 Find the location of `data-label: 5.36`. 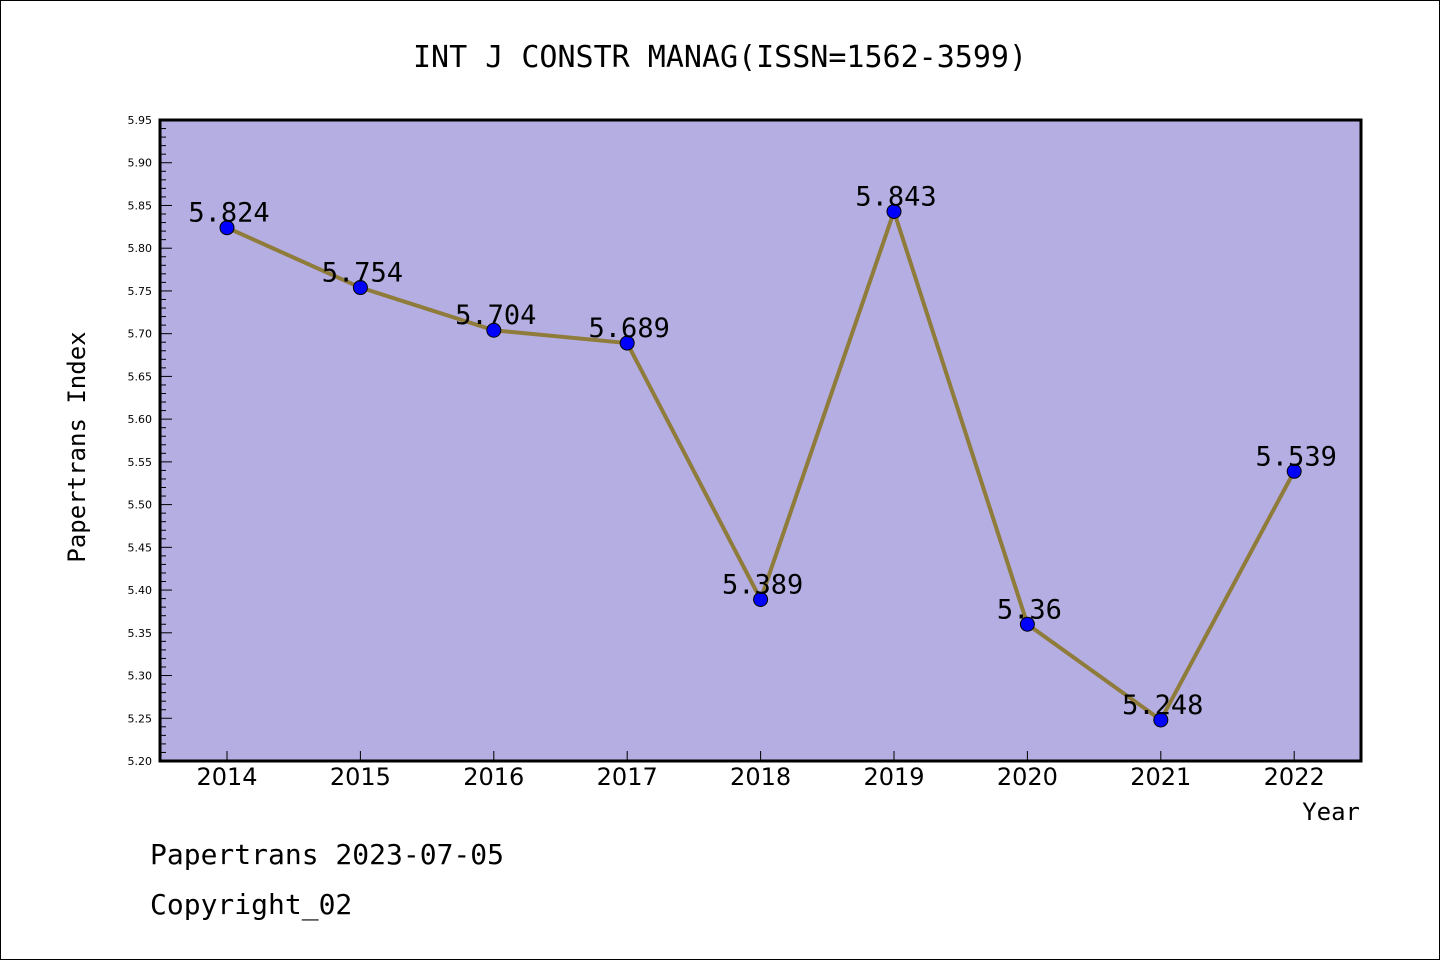

data-label: 5.36 is located at coordinates (1029, 609).